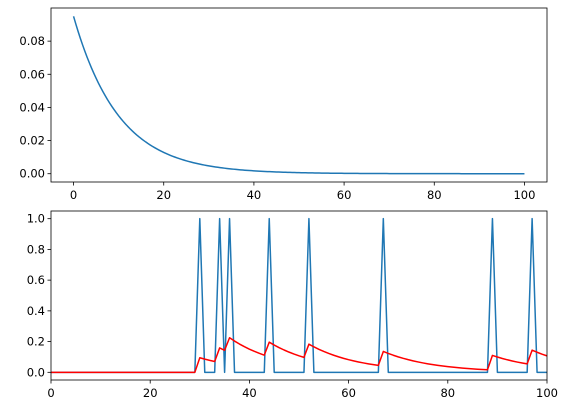  Describe the element at coordinates (36, 342) in the screenshot. I see `bottom-y-tick-label: 0.2` at that location.